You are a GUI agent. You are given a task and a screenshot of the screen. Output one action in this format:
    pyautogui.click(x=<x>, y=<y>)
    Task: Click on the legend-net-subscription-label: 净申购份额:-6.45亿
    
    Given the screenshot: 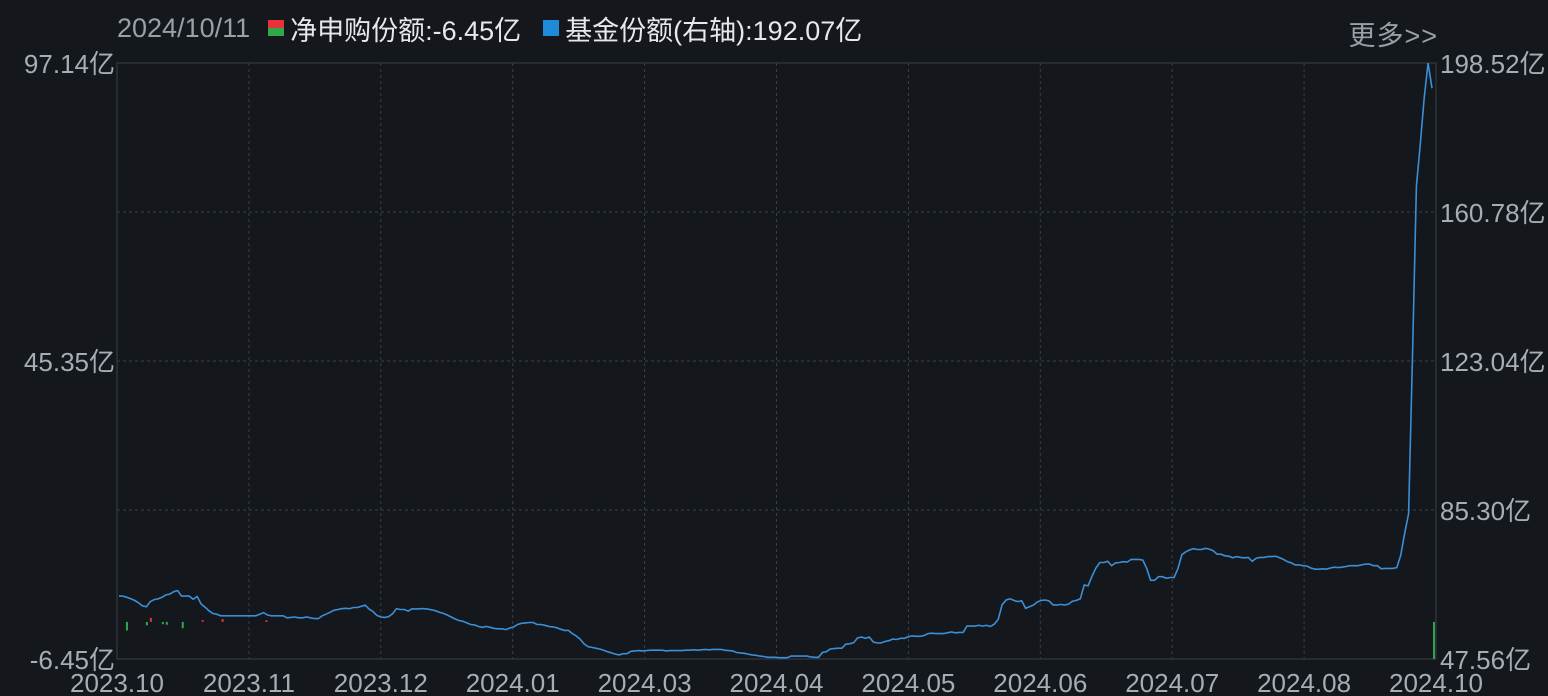 What is the action you would take?
    pyautogui.click(x=406, y=30)
    